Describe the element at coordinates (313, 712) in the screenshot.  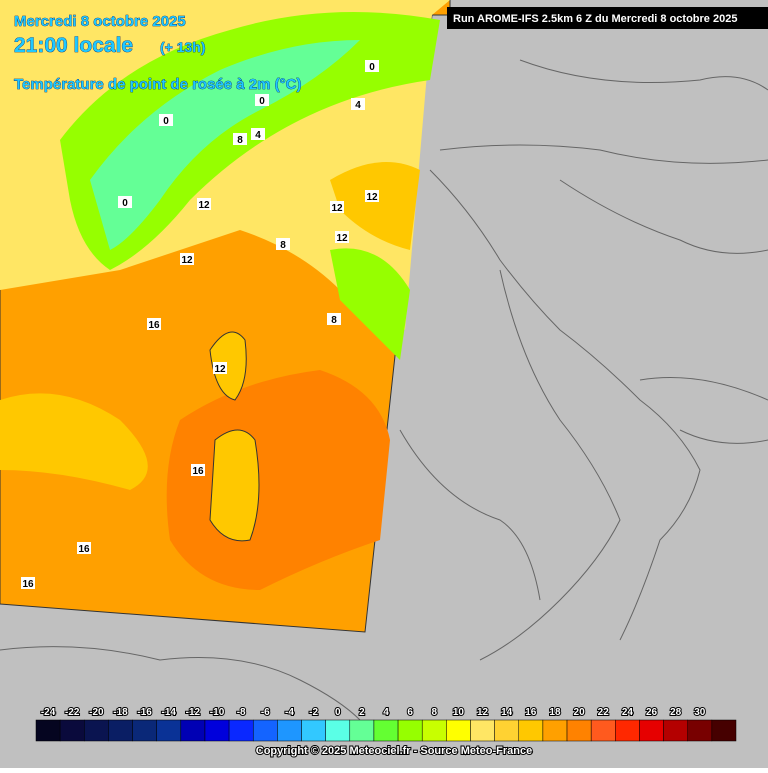
I see `colorbar-tick: -2` at that location.